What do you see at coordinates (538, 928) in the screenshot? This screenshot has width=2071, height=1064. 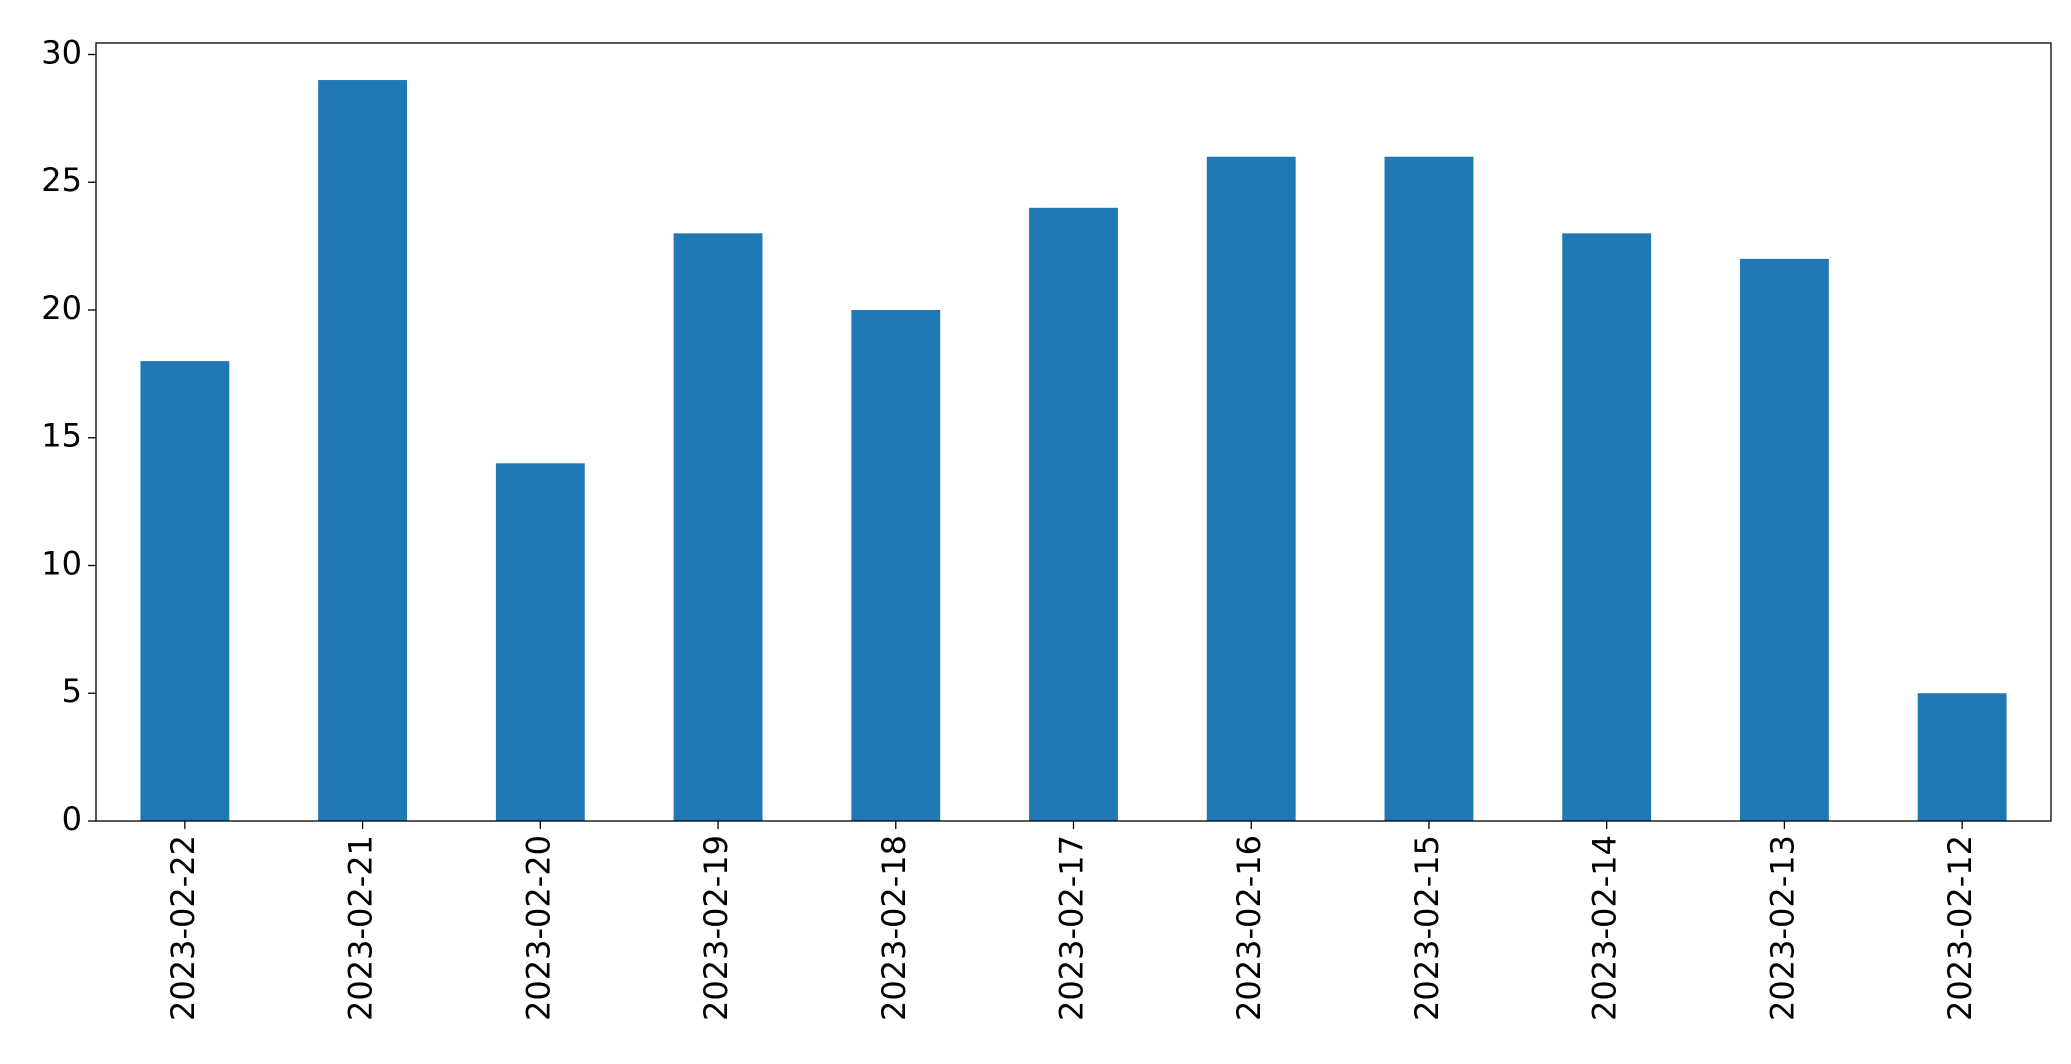 I see `x-tick-label: 2023-02-20` at bounding box center [538, 928].